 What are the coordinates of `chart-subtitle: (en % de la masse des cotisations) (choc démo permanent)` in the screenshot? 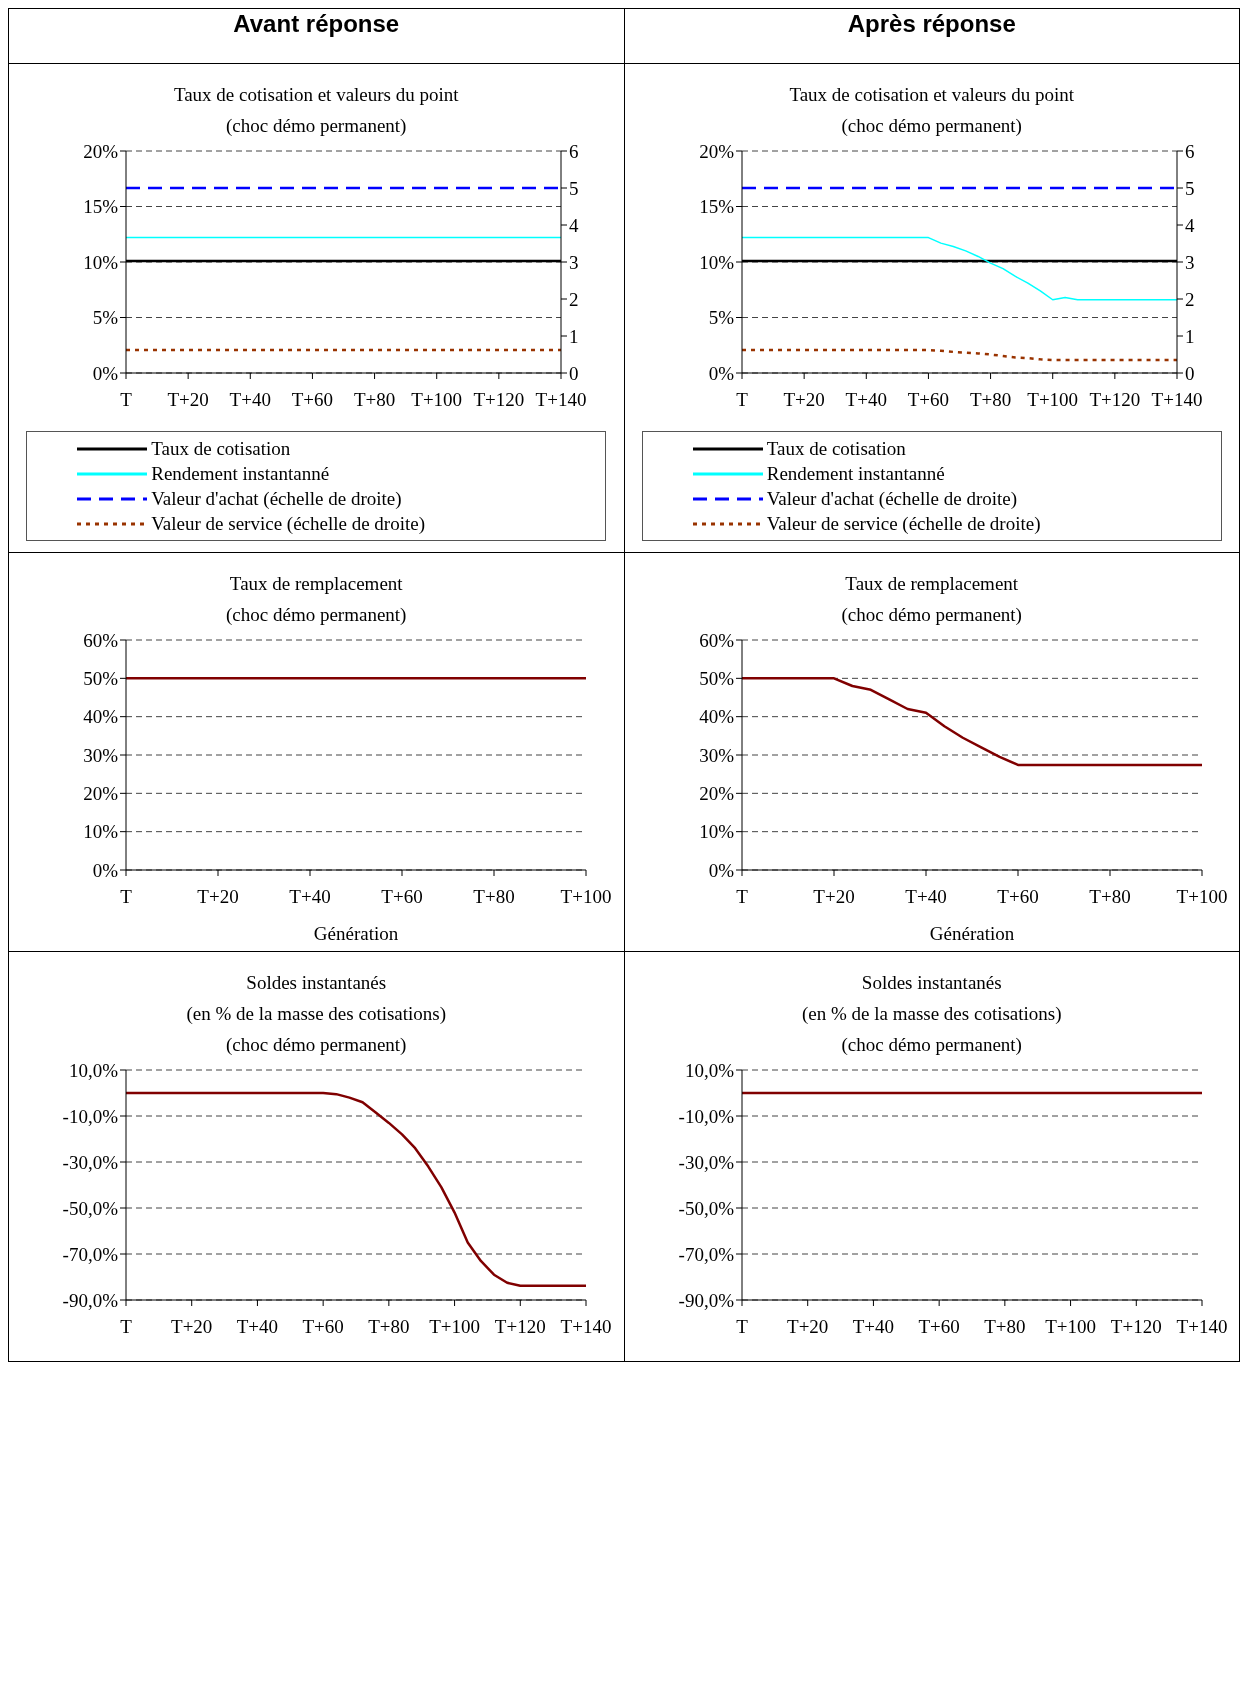 It's located at (316, 1029).